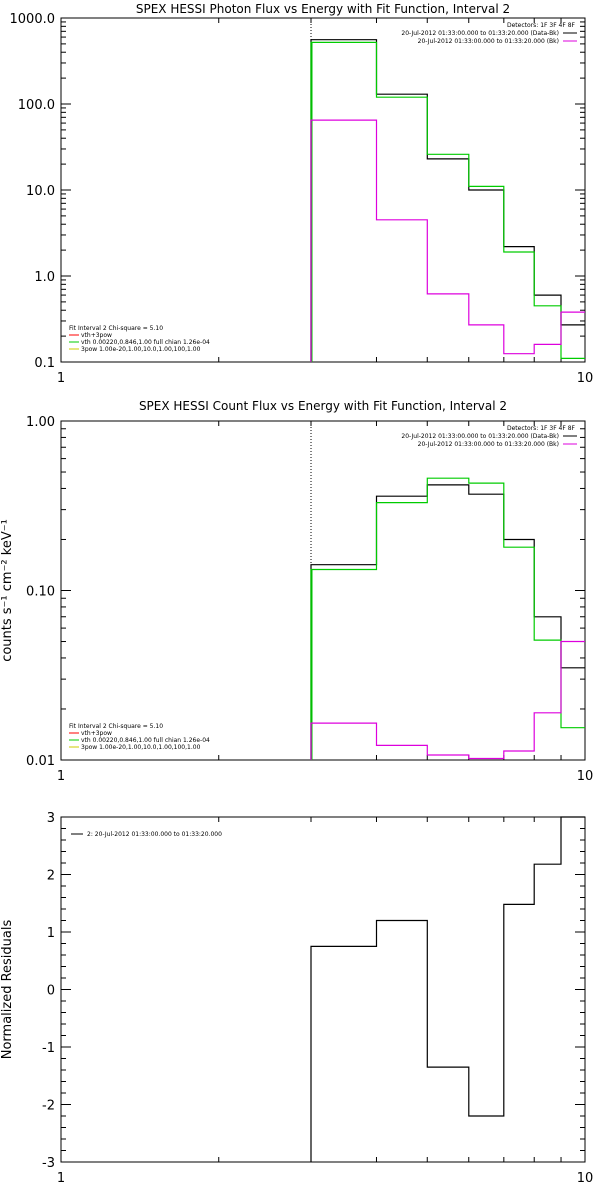 Image resolution: width=600 pixels, height=1204 pixels. I want to click on y-tick-label: -1, so click(48, 1048).